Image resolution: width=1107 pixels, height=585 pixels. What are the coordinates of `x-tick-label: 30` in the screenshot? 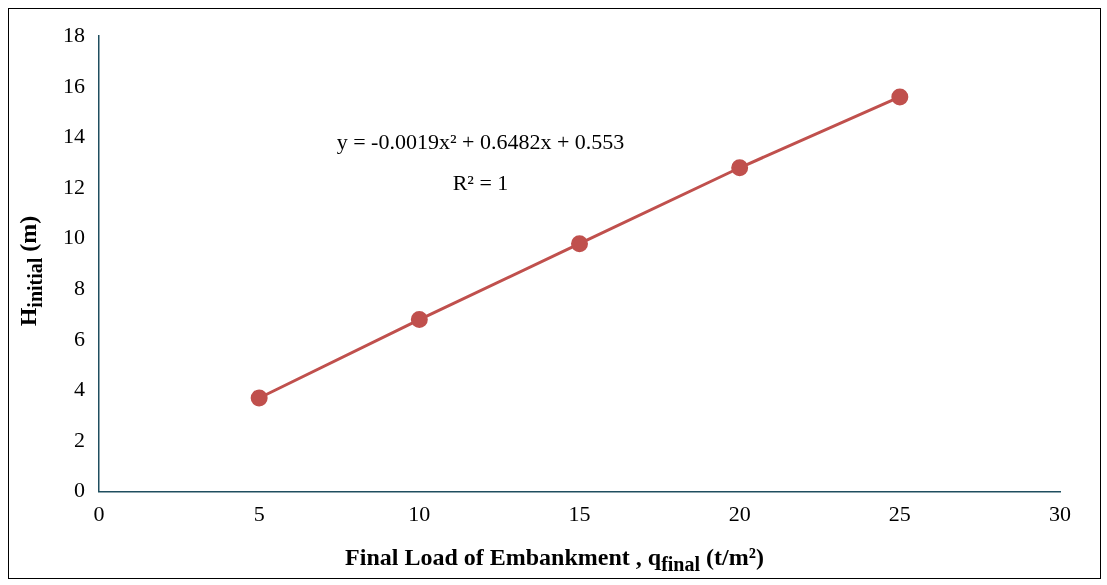 It's located at (1060, 513).